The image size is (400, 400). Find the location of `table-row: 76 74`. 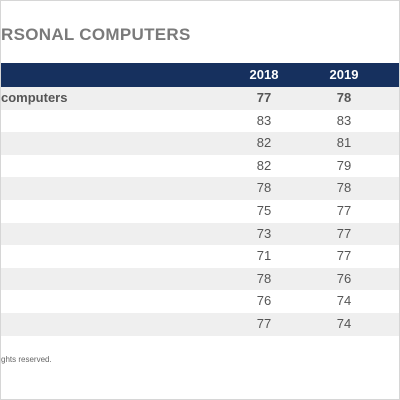

table-row: 76 74 is located at coordinates (200, 301).